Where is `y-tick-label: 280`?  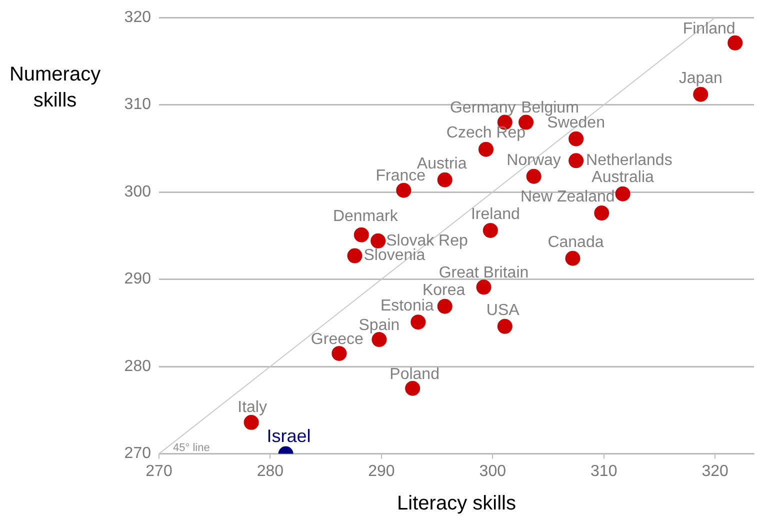
y-tick-label: 280 is located at coordinates (138, 366).